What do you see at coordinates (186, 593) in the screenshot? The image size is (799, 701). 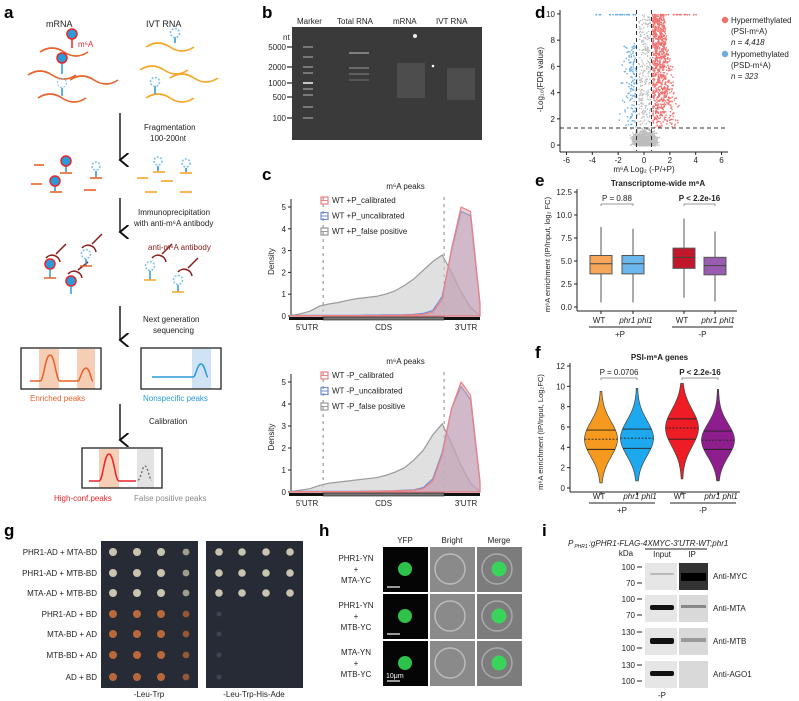 I see `yeast-spot` at bounding box center [186, 593].